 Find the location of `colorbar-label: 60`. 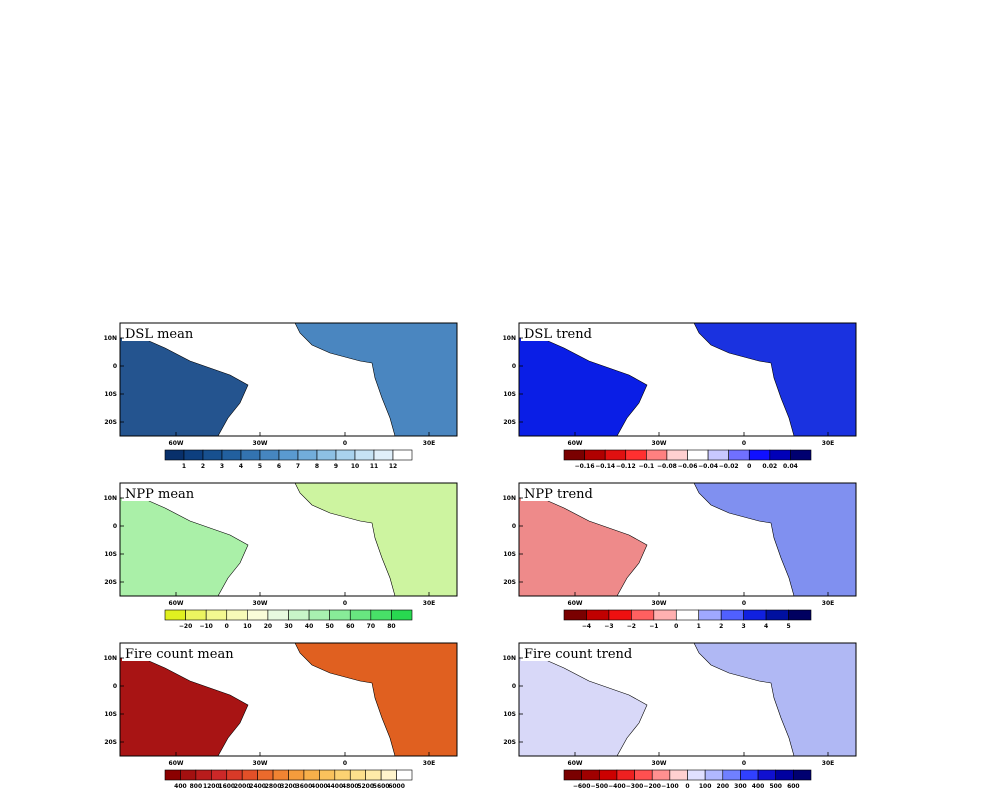

colorbar-label: 60 is located at coordinates (350, 626).